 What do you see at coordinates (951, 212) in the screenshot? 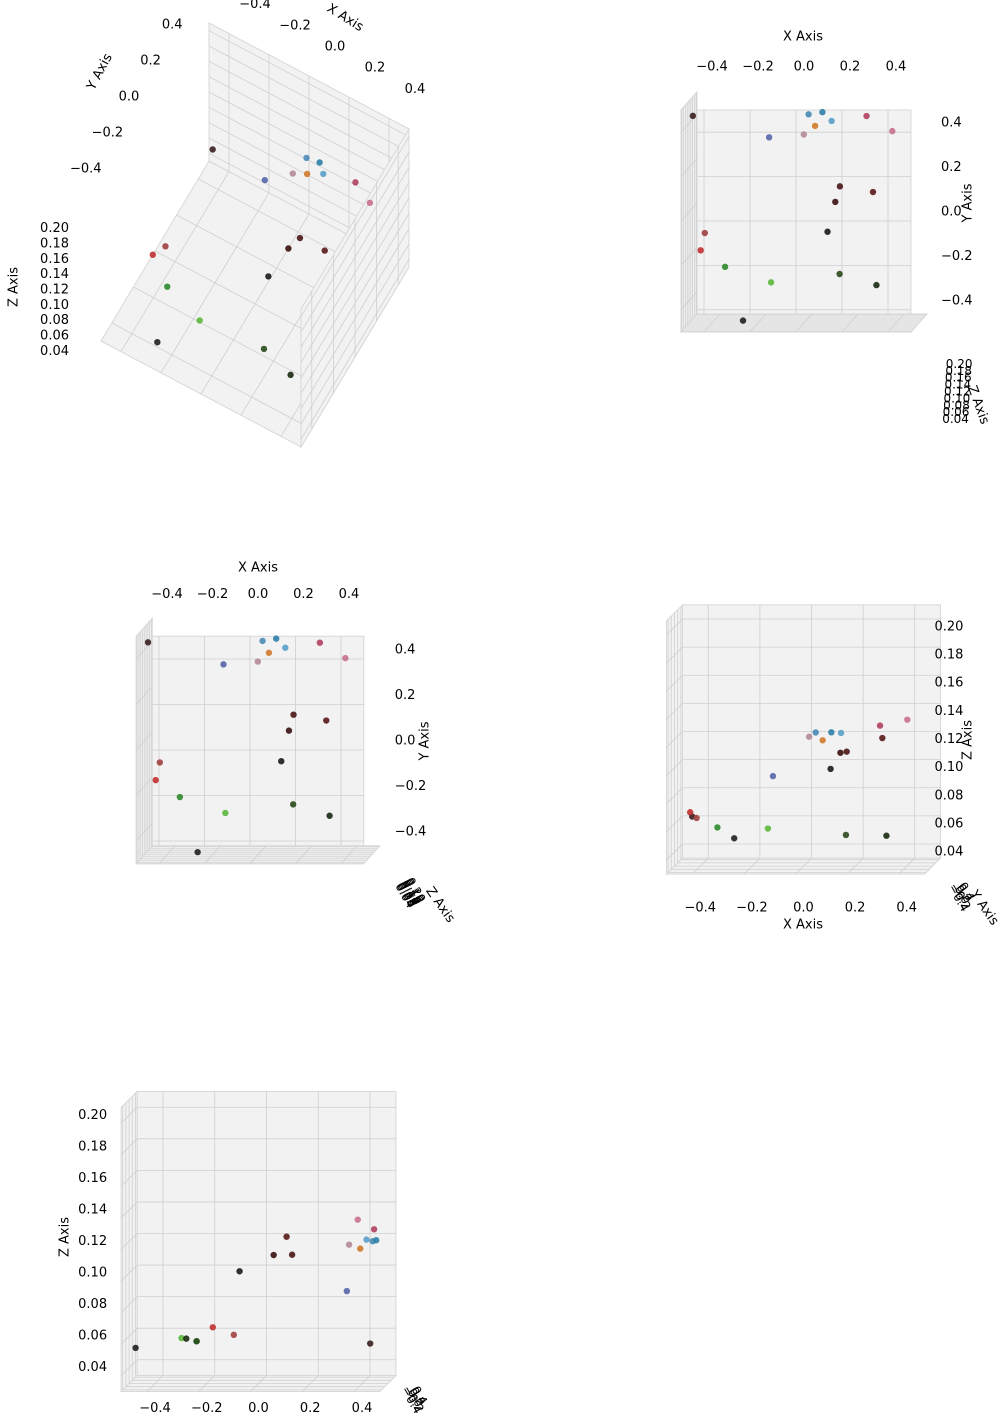
I see `y-tick-label: 0.0` at bounding box center [951, 212].